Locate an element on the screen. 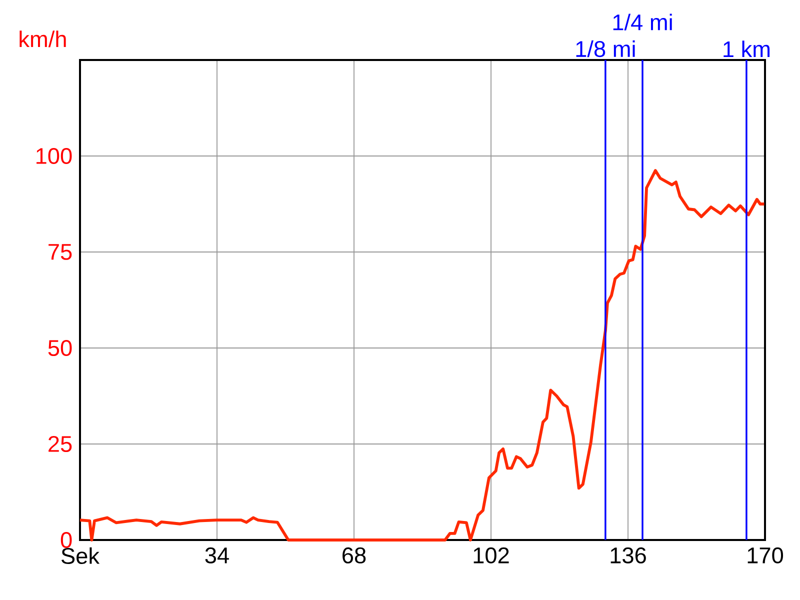  y-tick-label: 50 is located at coordinates (60, 348).